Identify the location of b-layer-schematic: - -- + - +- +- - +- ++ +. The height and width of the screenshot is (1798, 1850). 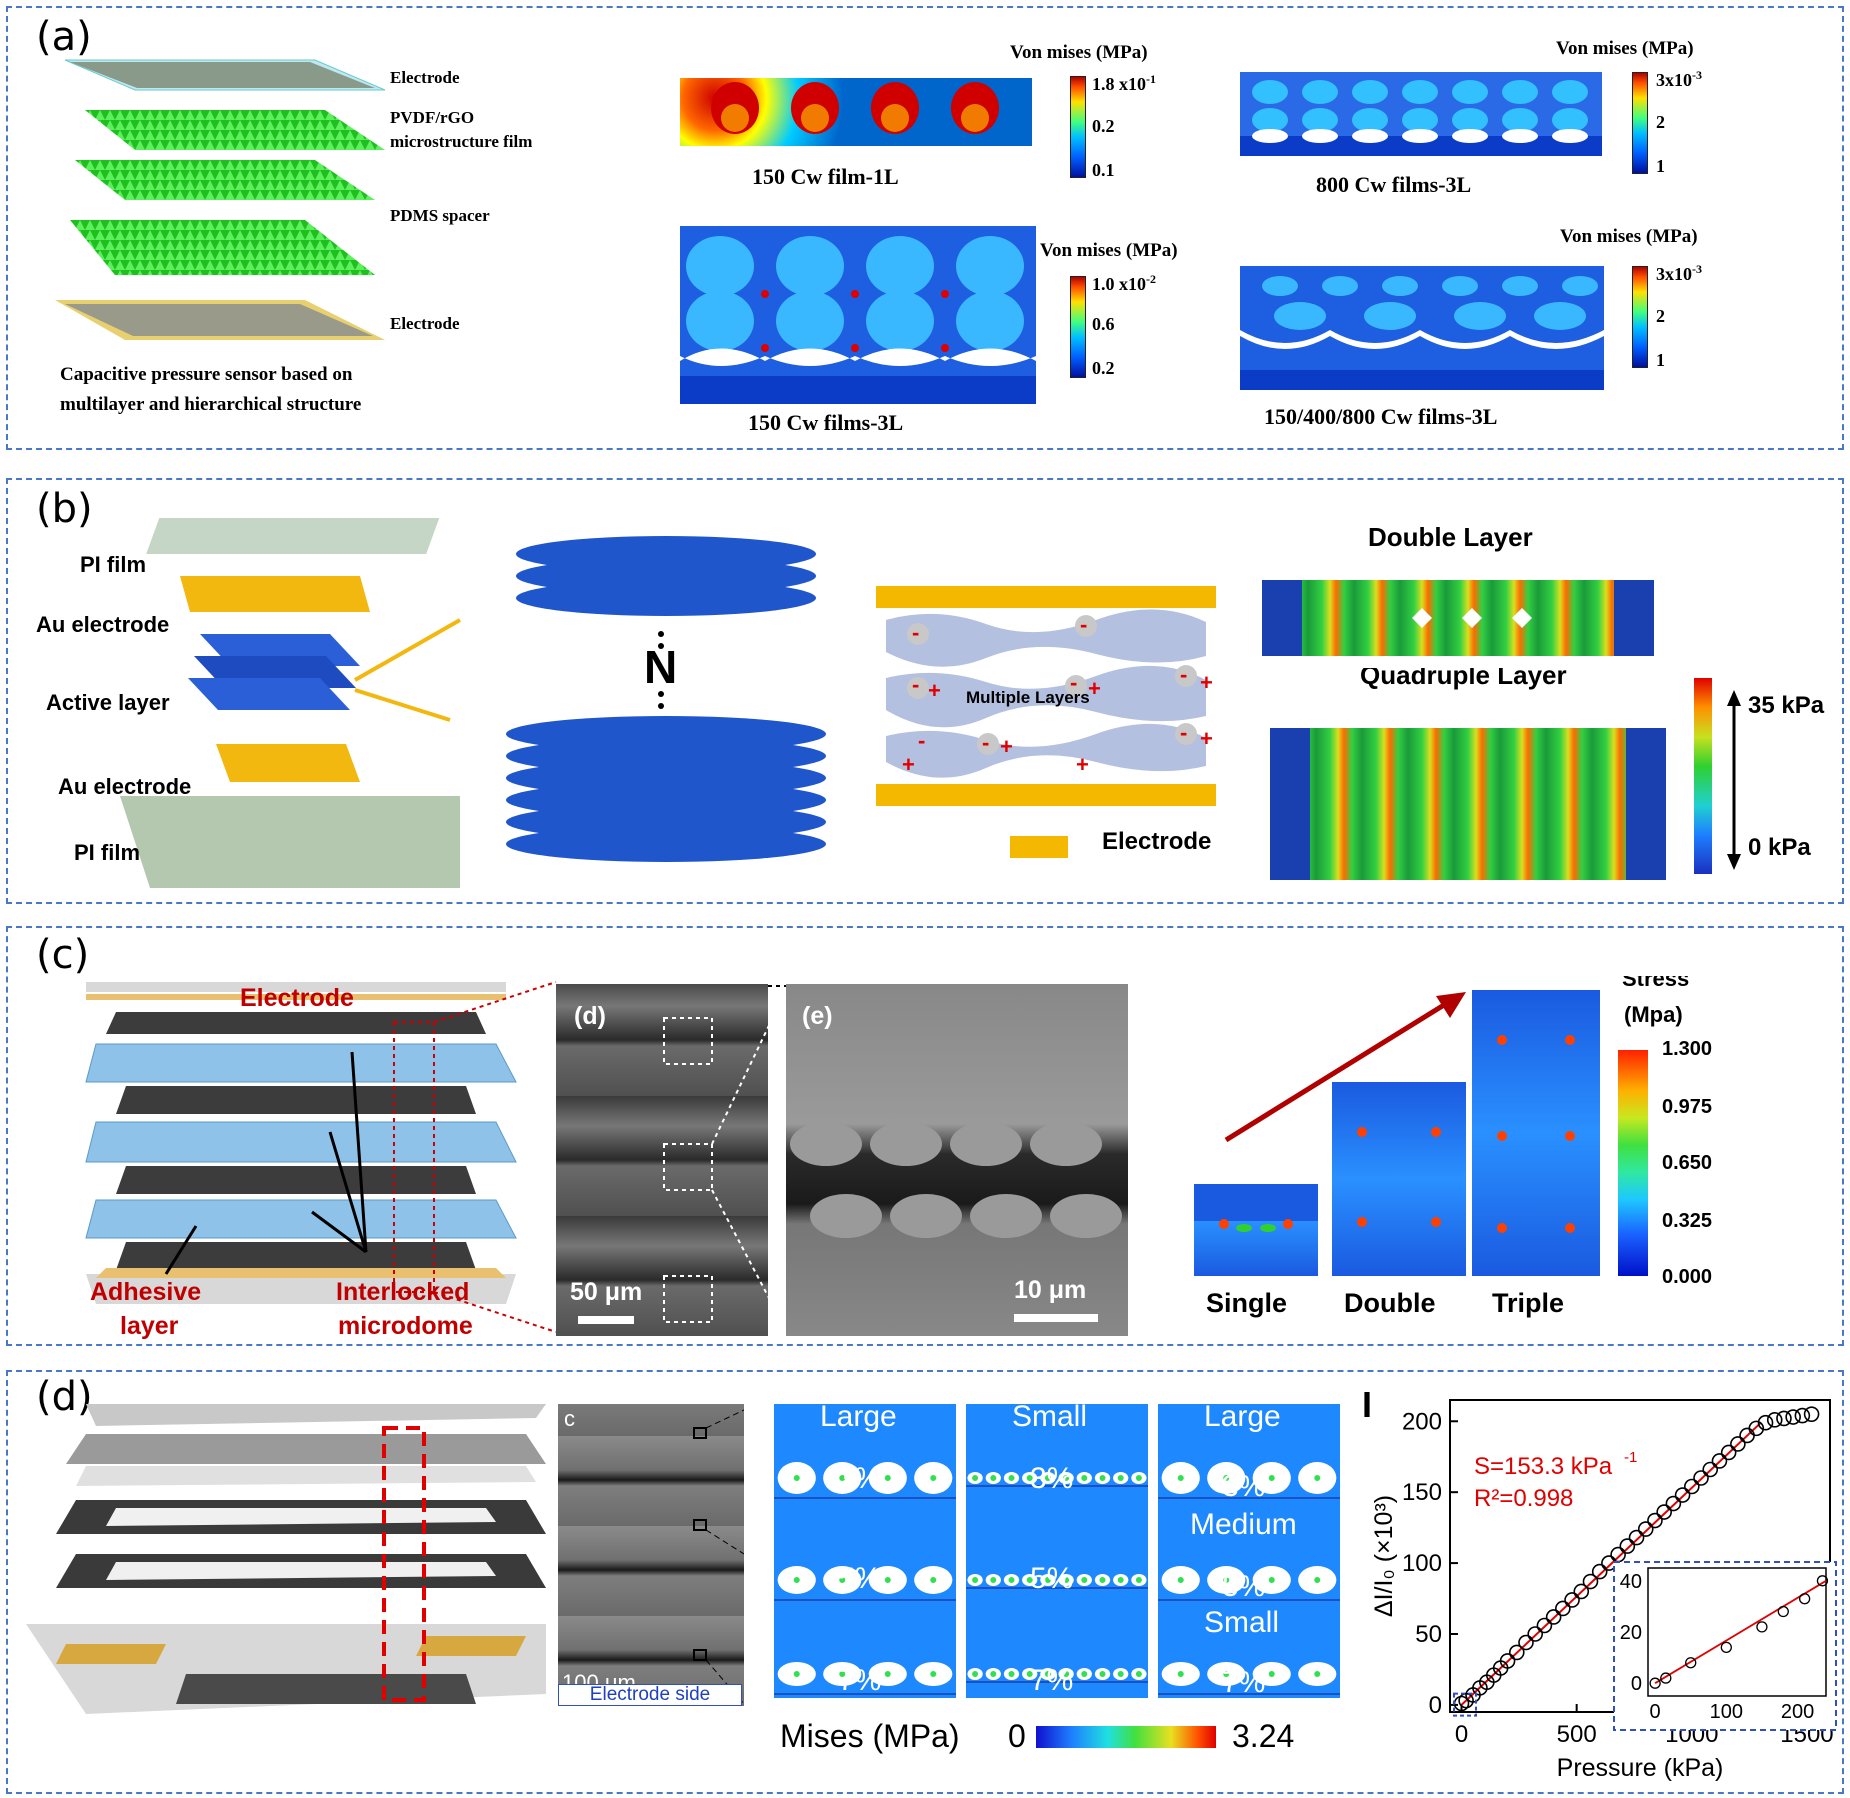
(1046, 696).